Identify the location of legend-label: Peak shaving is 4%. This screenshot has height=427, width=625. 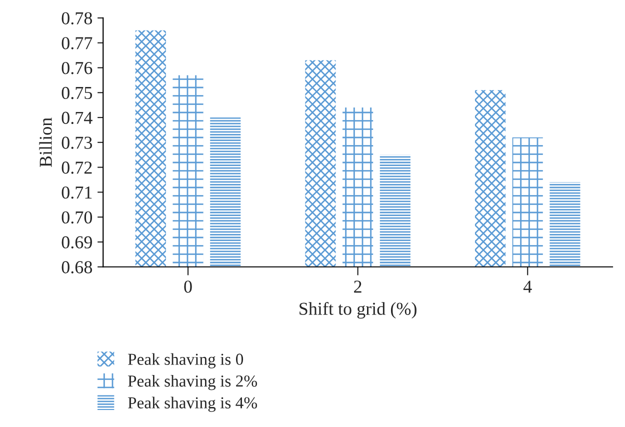
(193, 404).